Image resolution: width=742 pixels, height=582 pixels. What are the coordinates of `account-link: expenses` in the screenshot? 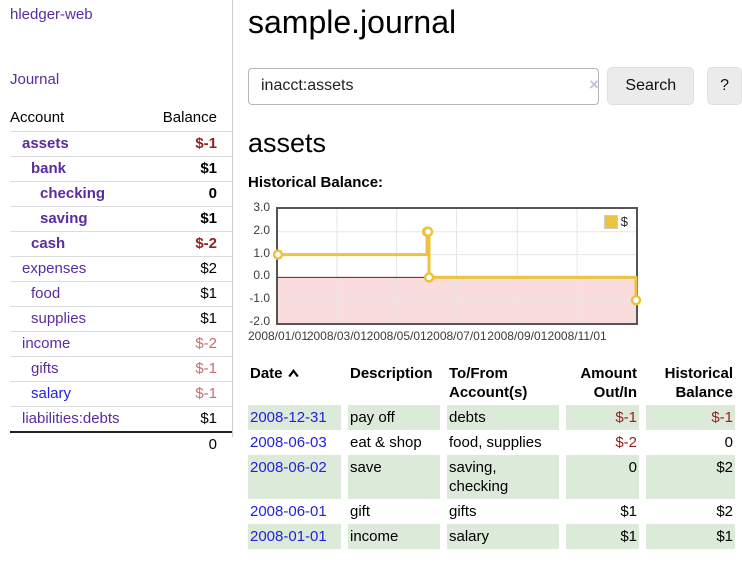 It's located at (54, 268).